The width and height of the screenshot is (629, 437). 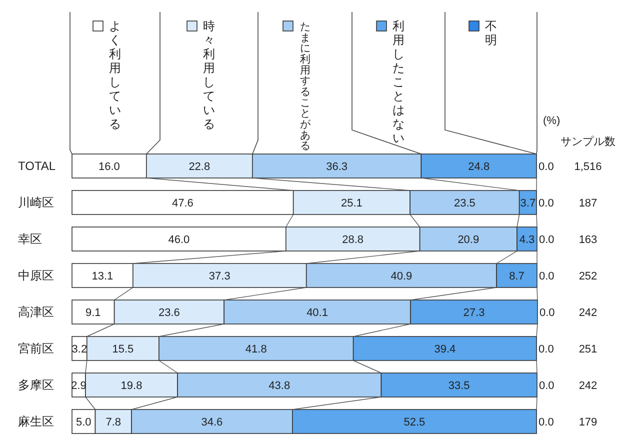 I want to click on data-label: 7.8, so click(x=114, y=422).